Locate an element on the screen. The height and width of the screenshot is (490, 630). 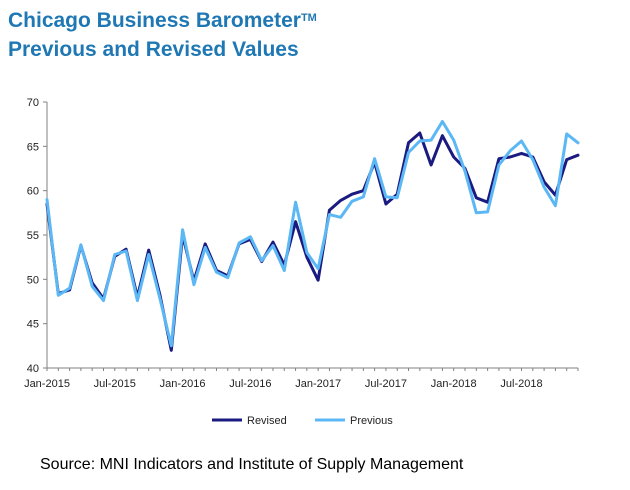
x-tick-label: Jan-2016 is located at coordinates (183, 384).